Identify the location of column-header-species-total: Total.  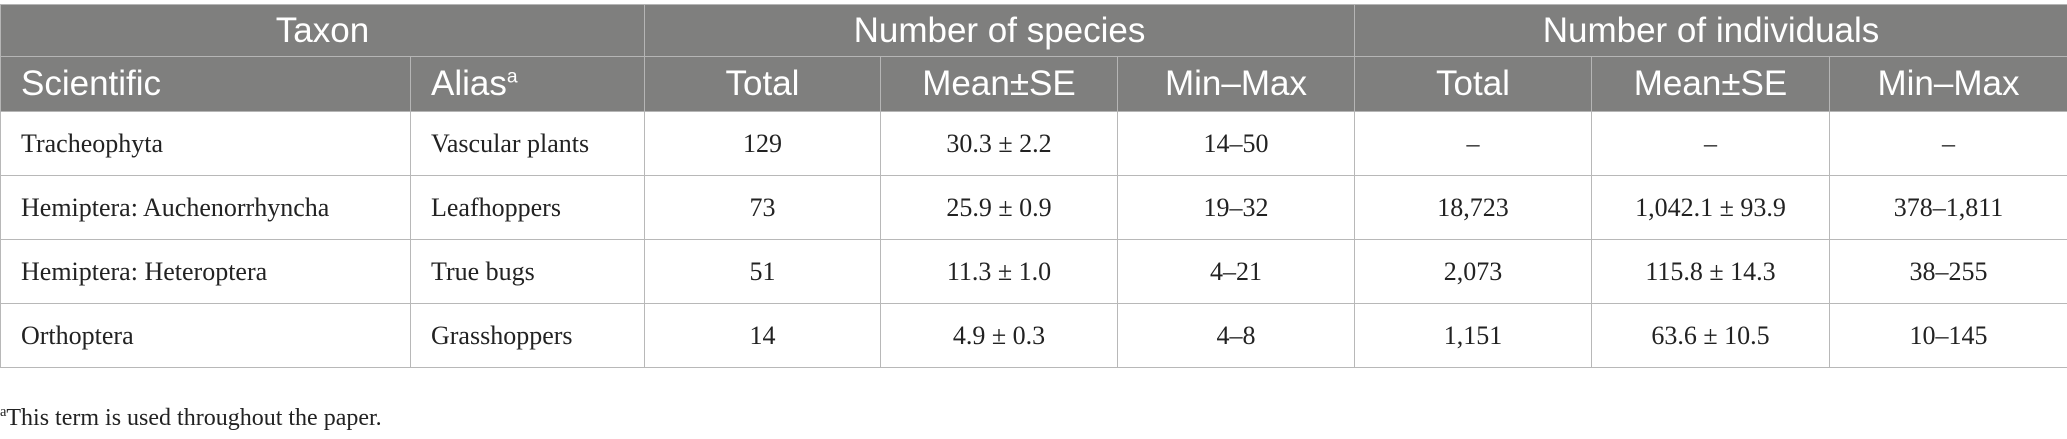
(762, 84).